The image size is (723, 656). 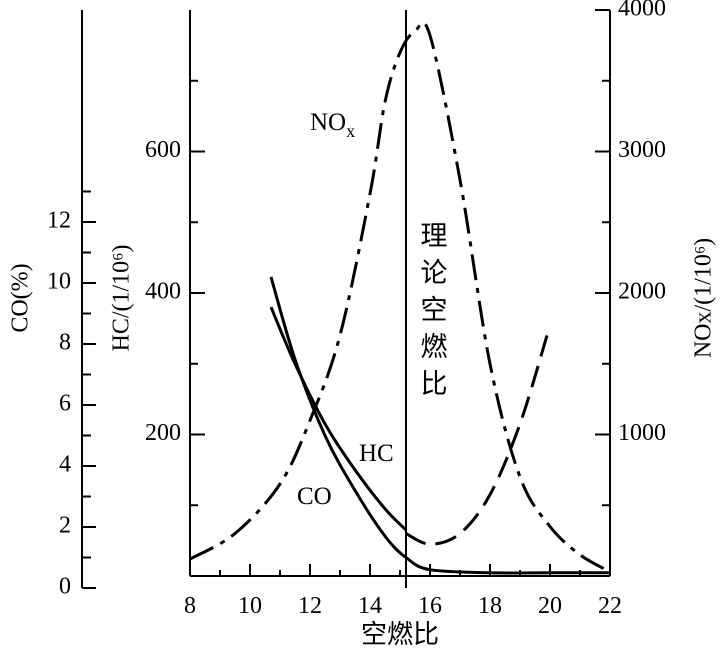 What do you see at coordinates (310, 606) in the screenshot?
I see `x-tick-label: 12` at bounding box center [310, 606].